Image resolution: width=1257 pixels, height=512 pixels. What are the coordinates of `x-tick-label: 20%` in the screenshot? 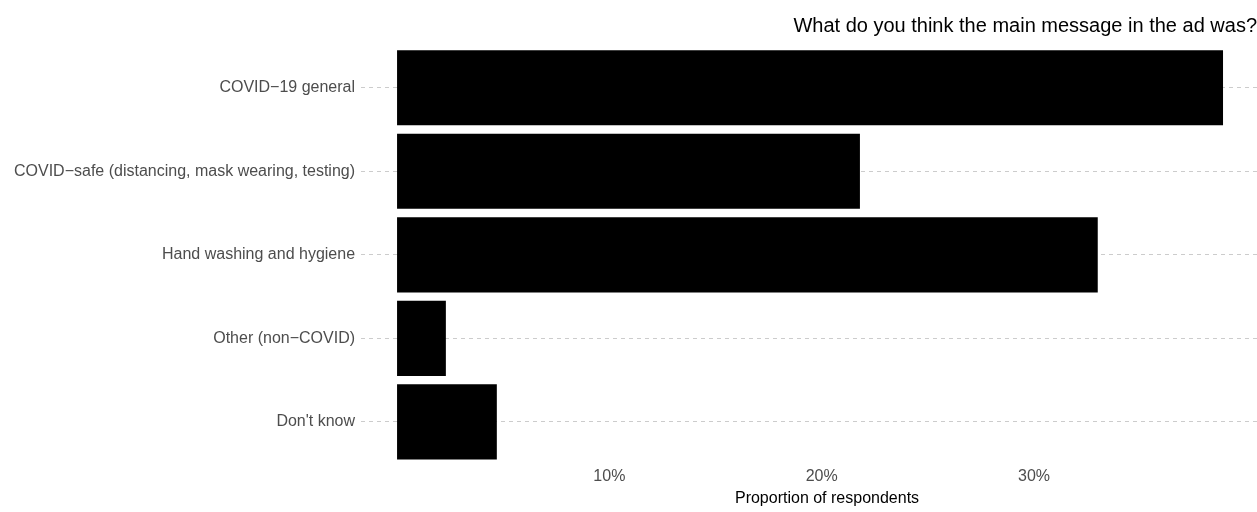 It's located at (821, 475).